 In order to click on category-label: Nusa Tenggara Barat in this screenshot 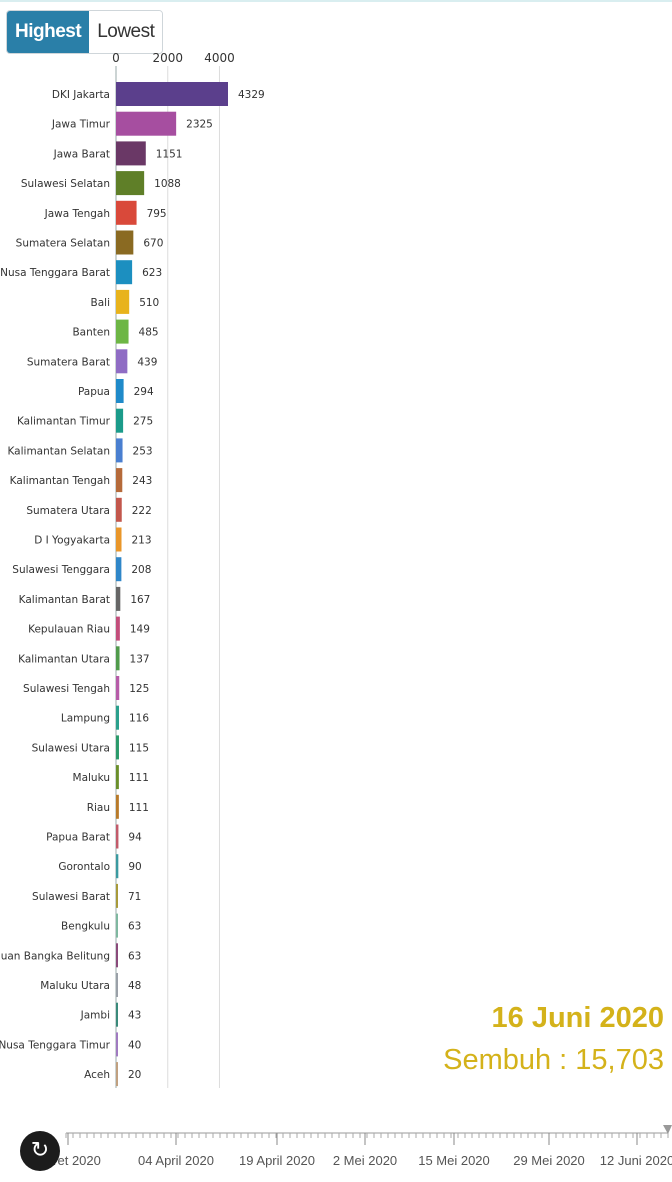, I will do `click(55, 273)`.